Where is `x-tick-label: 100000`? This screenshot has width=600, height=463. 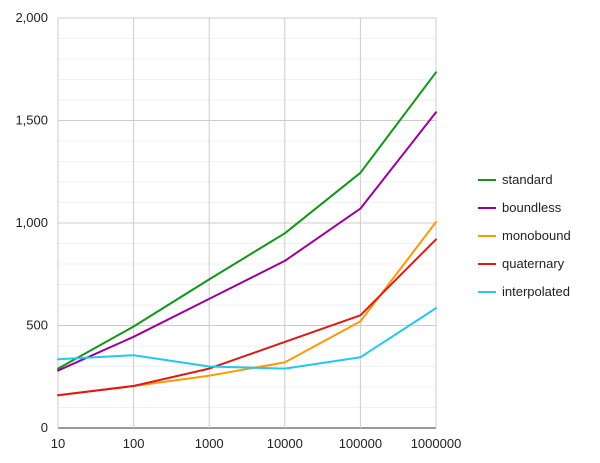 x-tick-label: 100000 is located at coordinates (360, 443).